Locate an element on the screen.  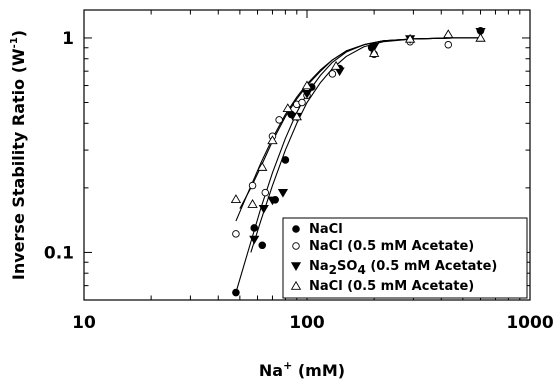
x-tick-label-10: 10 is located at coordinates (84, 323).